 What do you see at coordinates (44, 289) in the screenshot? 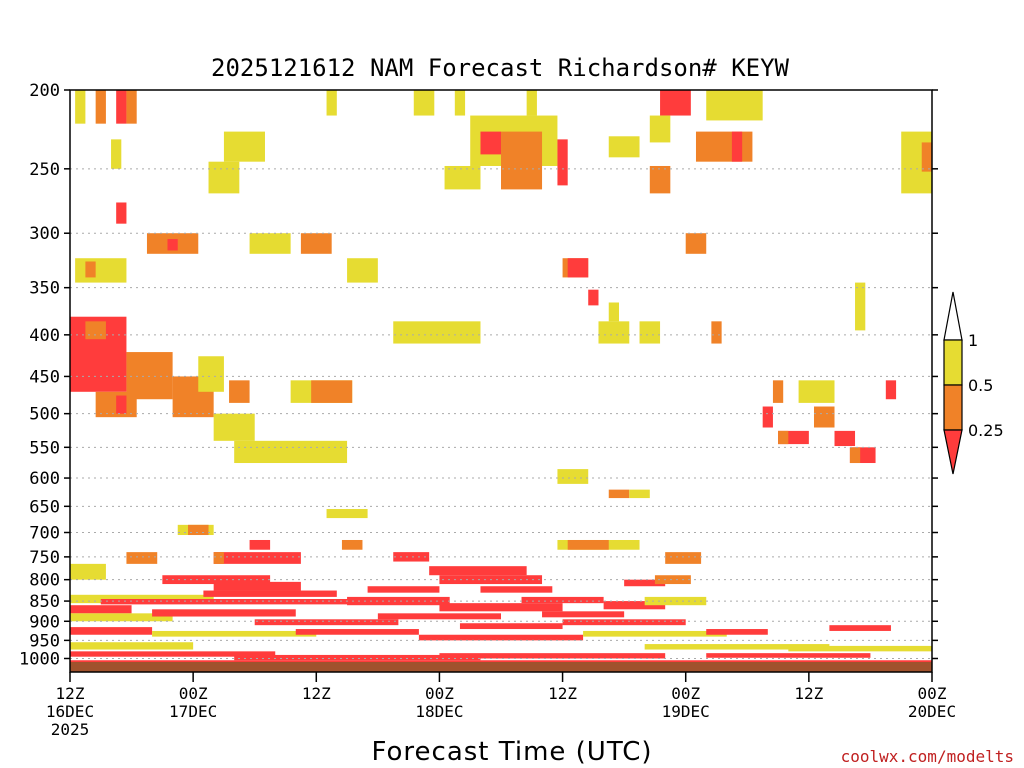
I see `y-tick-label: 350` at bounding box center [44, 289].